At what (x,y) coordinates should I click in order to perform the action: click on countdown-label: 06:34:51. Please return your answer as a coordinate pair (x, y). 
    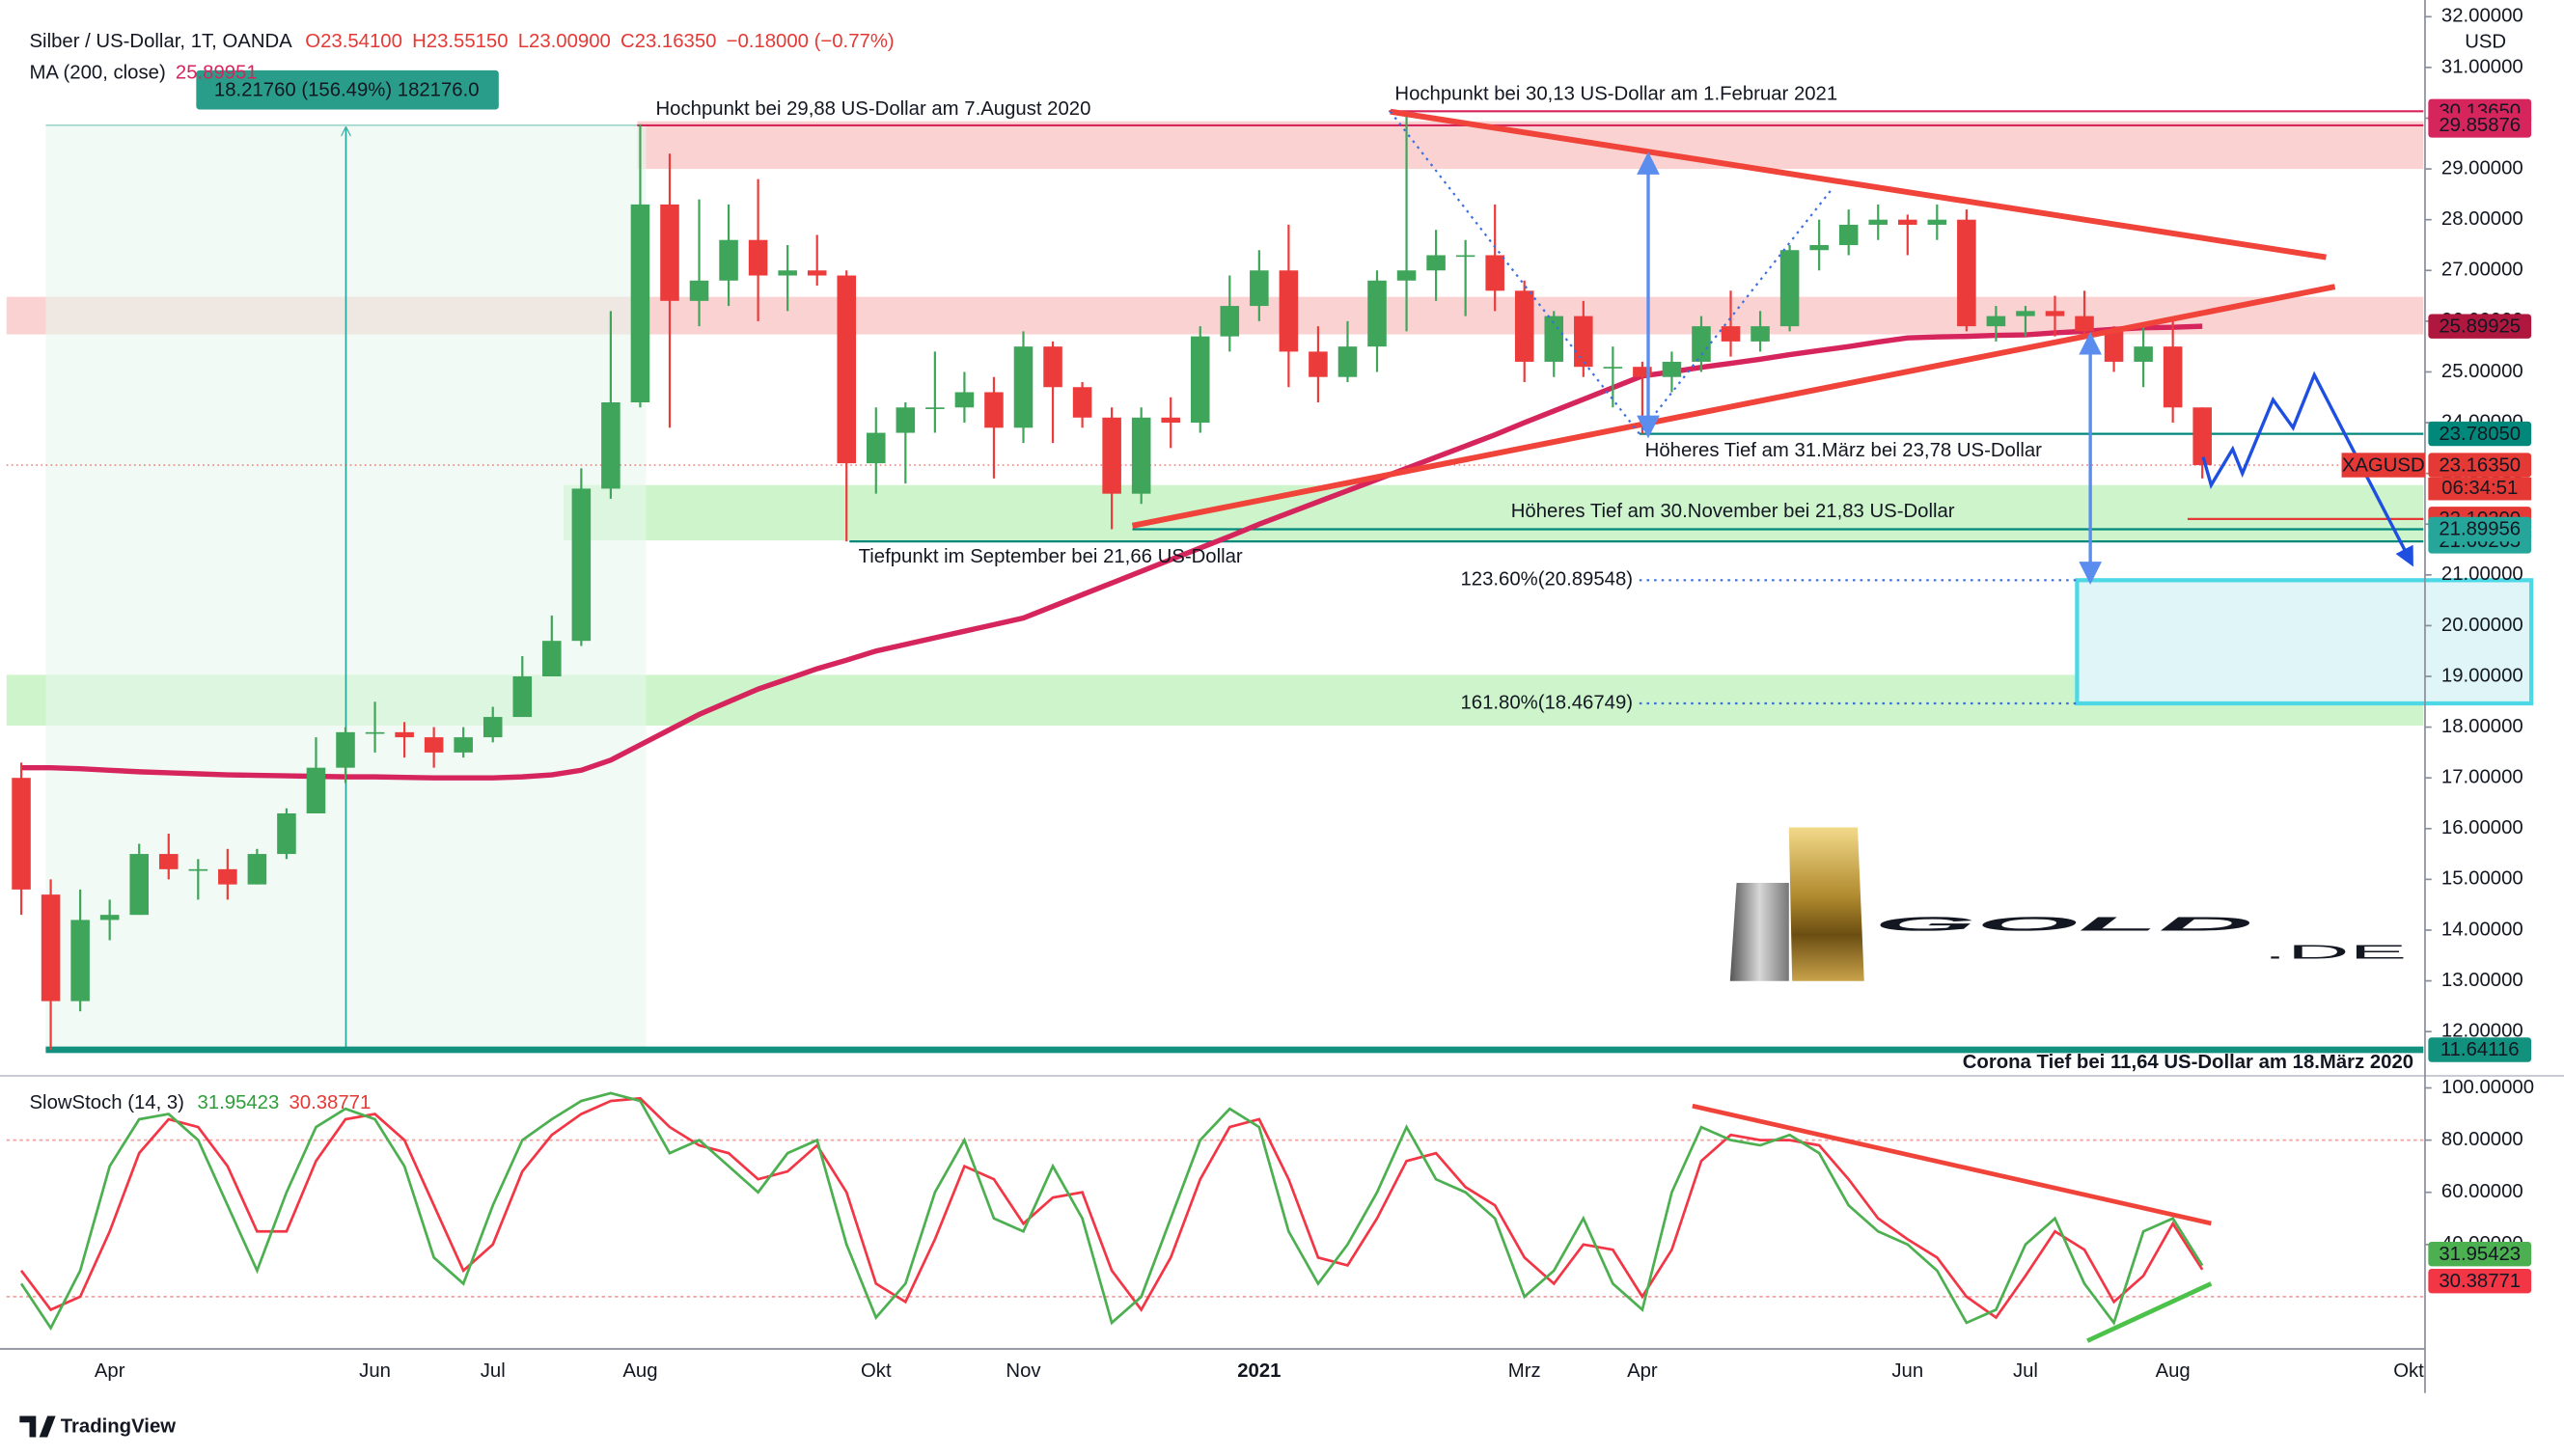
    Looking at the image, I should click on (2479, 489).